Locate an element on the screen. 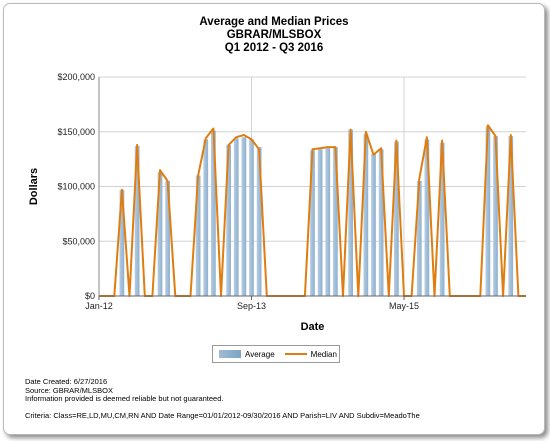 Image resolution: width=550 pixels, height=441 pixels. x-tick-label: May-15 is located at coordinates (404, 306).